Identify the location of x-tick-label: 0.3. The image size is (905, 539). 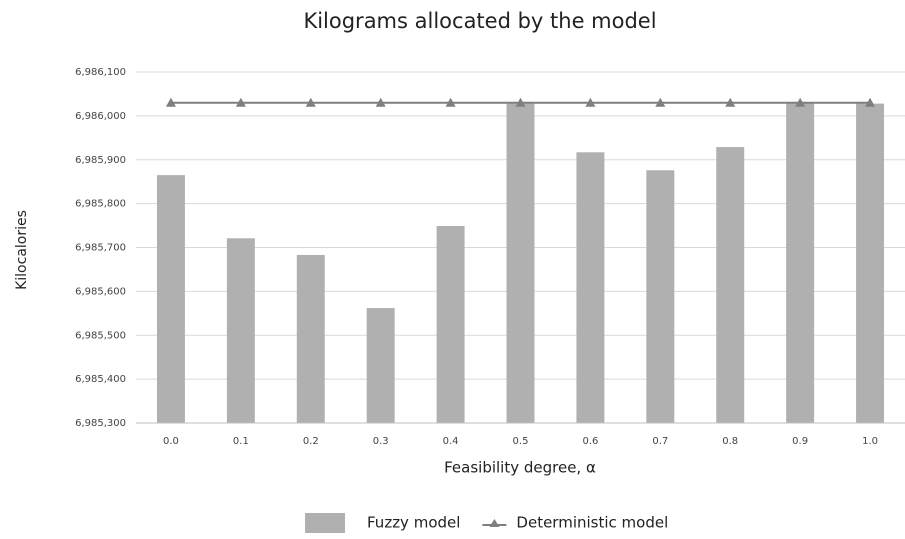
(381, 441).